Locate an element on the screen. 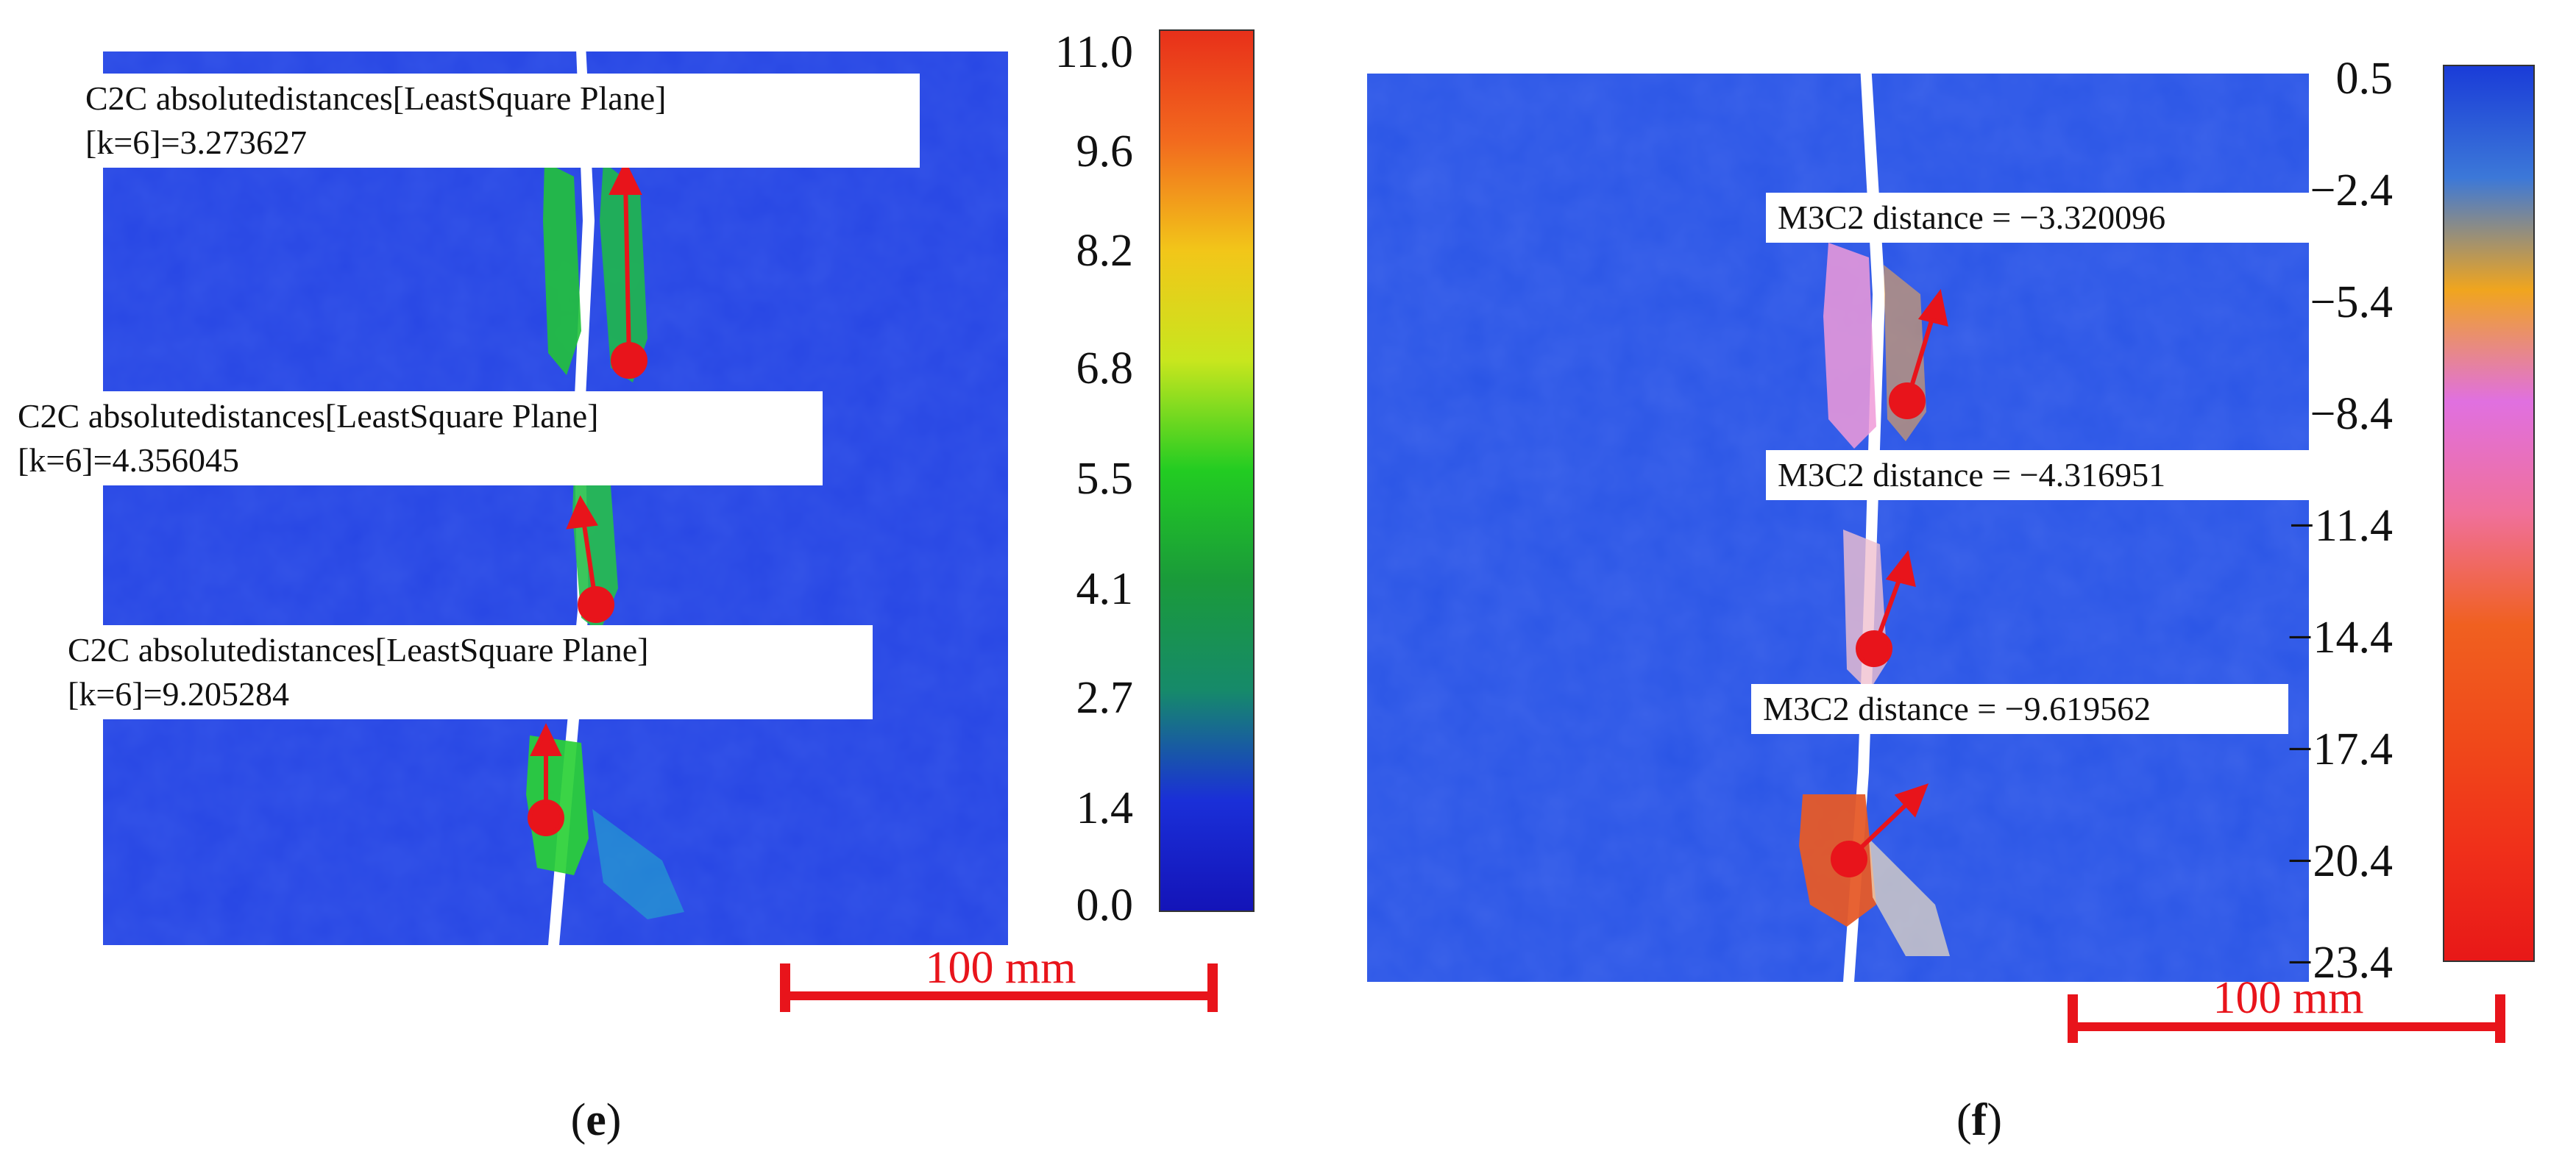 Image resolution: width=2576 pixels, height=1165 pixels. scale-cap-f-right is located at coordinates (2500, 1018).